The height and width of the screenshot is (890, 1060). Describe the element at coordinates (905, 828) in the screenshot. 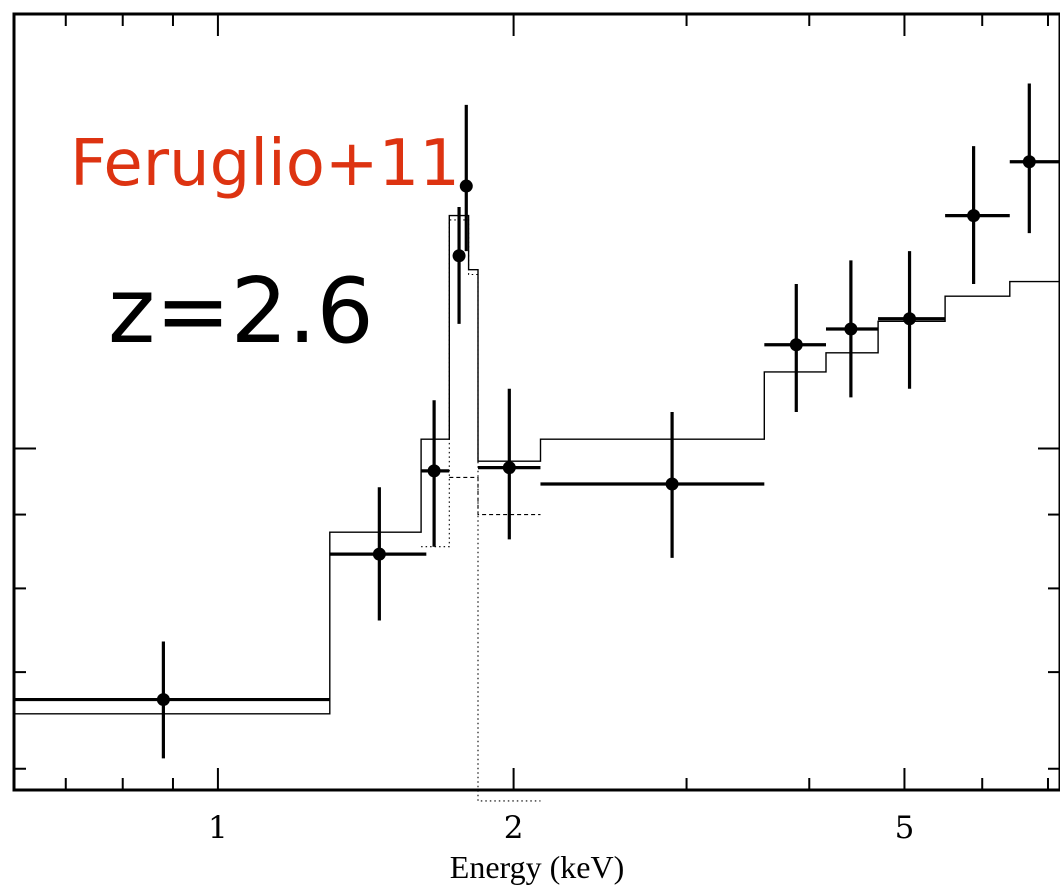

I see `x-tick-label: 5` at that location.